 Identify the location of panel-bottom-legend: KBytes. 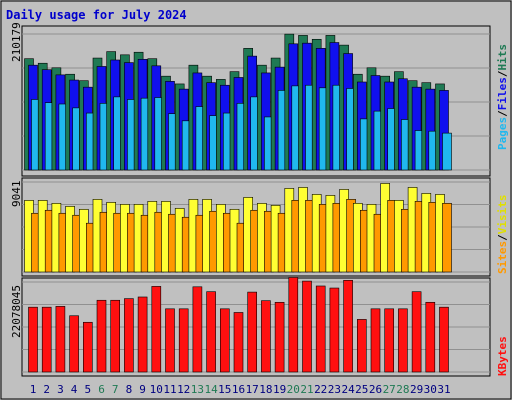
(502, 356).